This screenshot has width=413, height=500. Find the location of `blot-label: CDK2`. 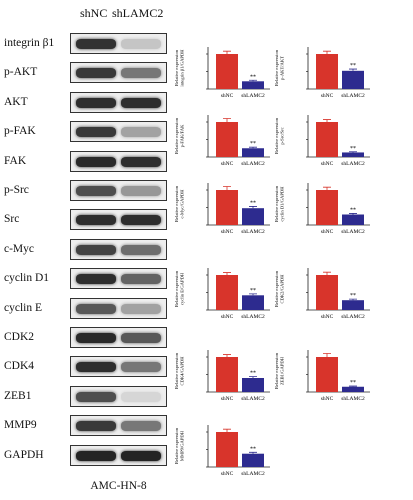

blot-label: CDK2 is located at coordinates (19, 337).